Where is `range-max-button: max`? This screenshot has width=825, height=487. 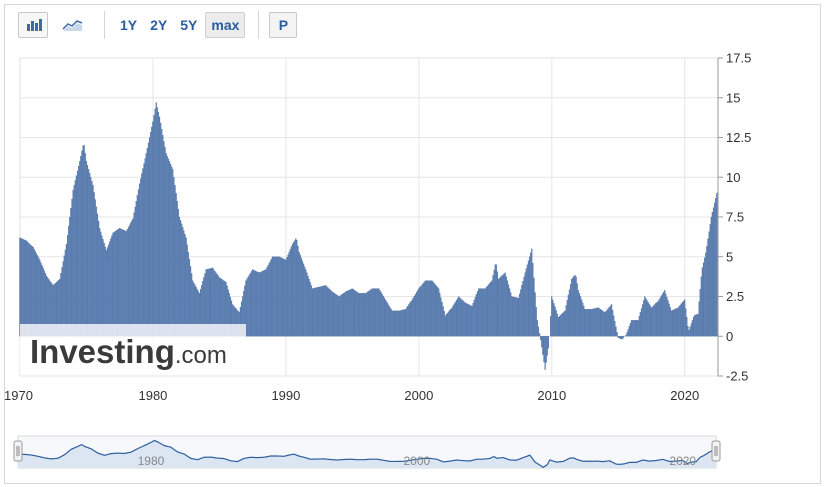 range-max-button: max is located at coordinates (225, 25).